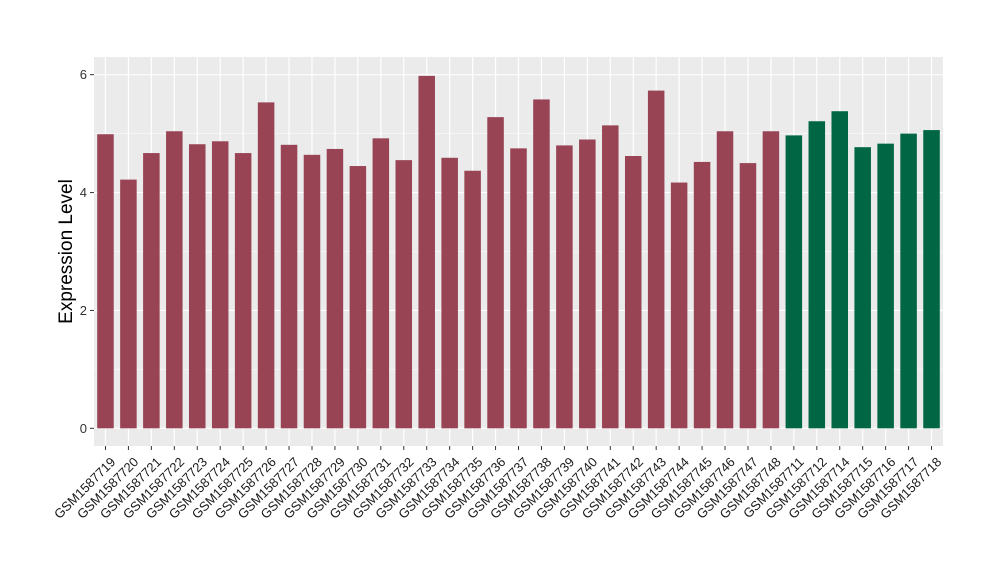 The image size is (1000, 585). Describe the element at coordinates (66, 251) in the screenshot. I see `y-axis-title: Expression Level` at that location.